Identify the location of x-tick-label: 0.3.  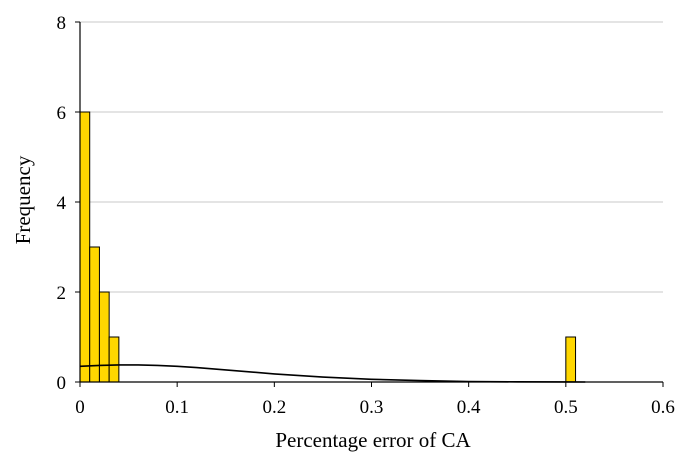
(372, 407).